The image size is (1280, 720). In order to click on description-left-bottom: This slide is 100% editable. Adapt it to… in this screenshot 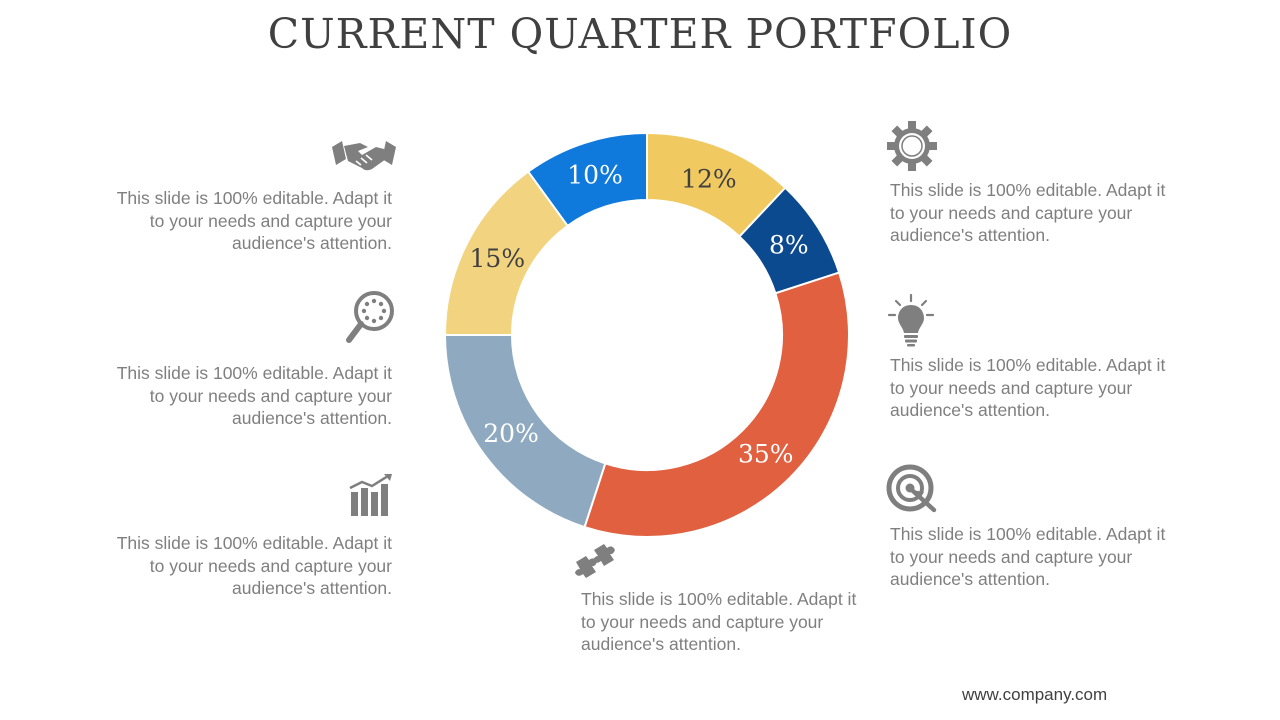, I will do `click(254, 565)`.